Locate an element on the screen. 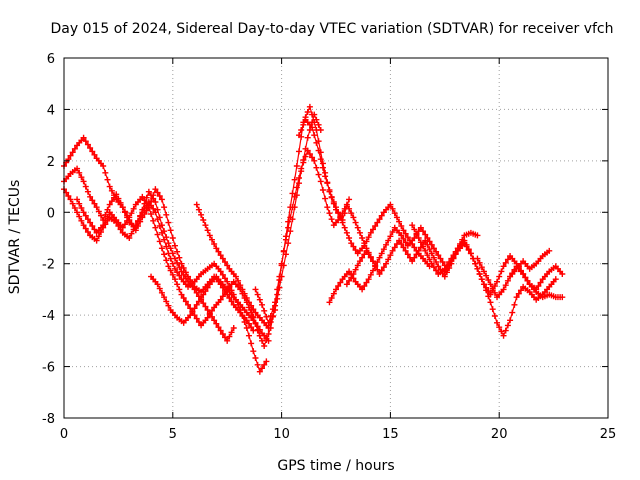 Image resolution: width=640 pixels, height=480 pixels. series-line is located at coordinates (158, 249).